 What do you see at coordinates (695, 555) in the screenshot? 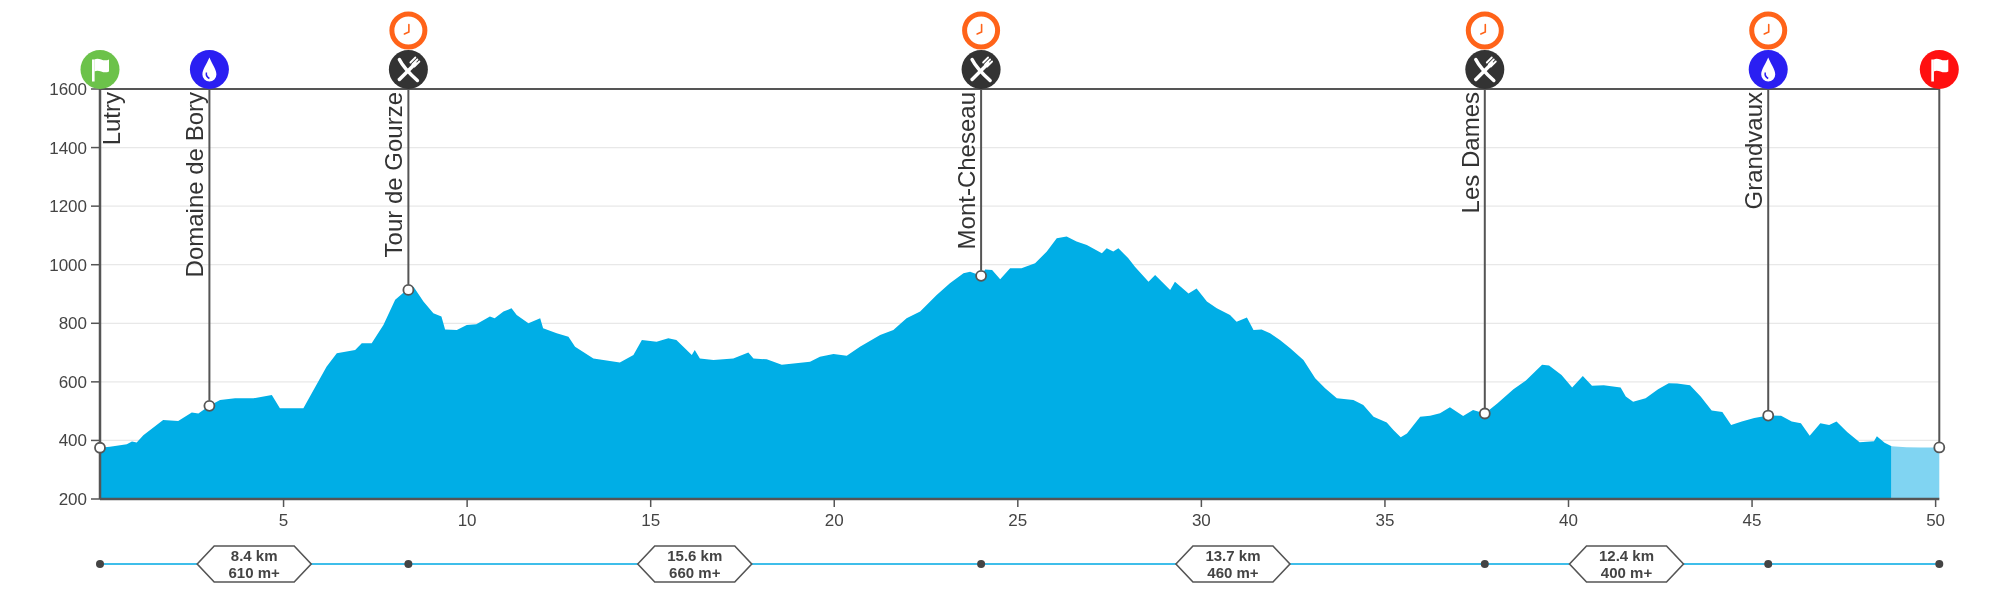
I see `text: 15.6 km` at bounding box center [695, 555].